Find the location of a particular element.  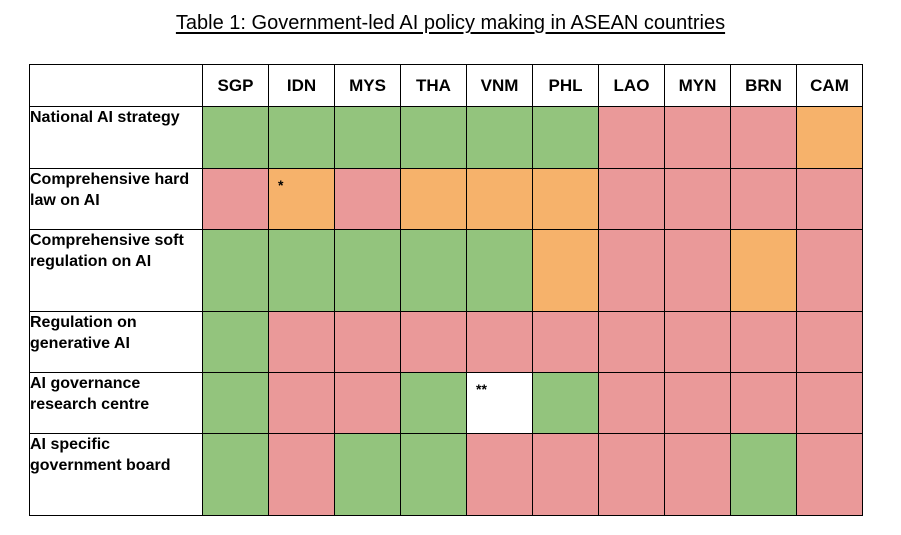

table-row: AI governance research centre ** is located at coordinates (446, 403).